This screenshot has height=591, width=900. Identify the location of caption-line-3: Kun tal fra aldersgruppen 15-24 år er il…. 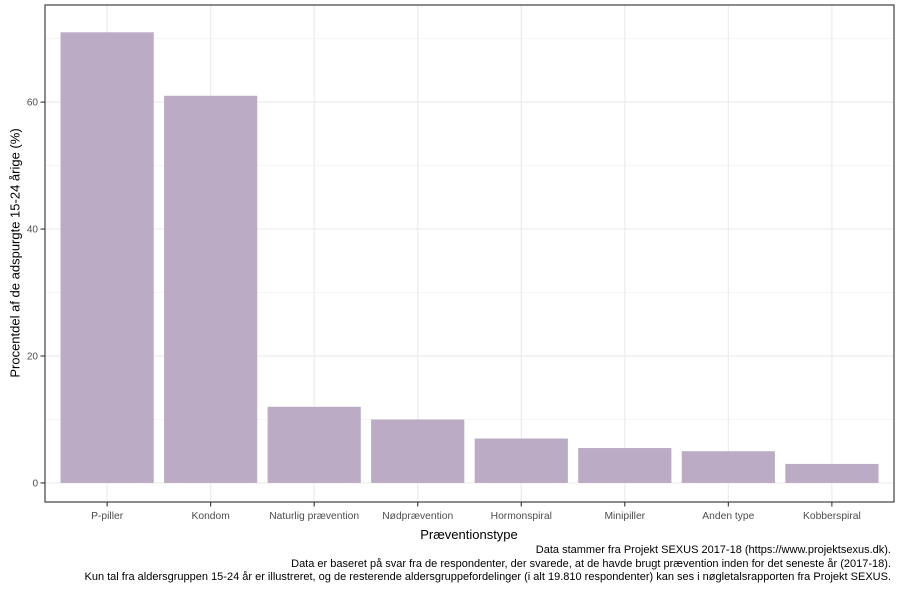
(487, 577).